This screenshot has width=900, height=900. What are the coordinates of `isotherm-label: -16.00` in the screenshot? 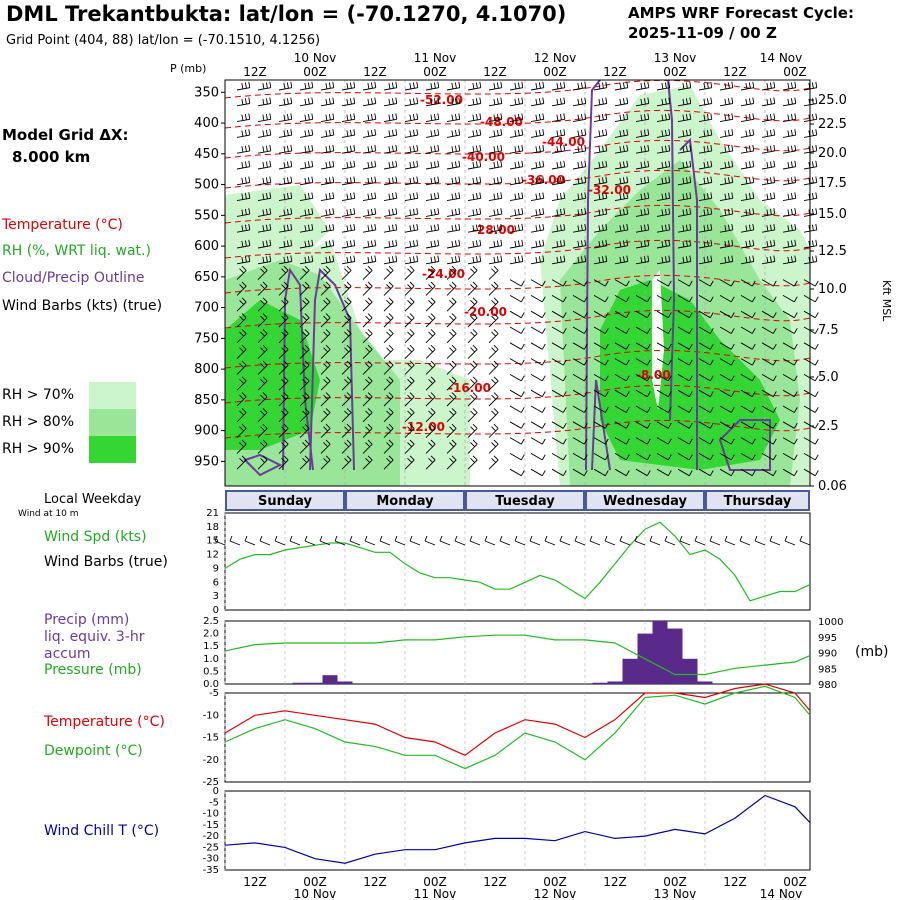 It's located at (469, 388).